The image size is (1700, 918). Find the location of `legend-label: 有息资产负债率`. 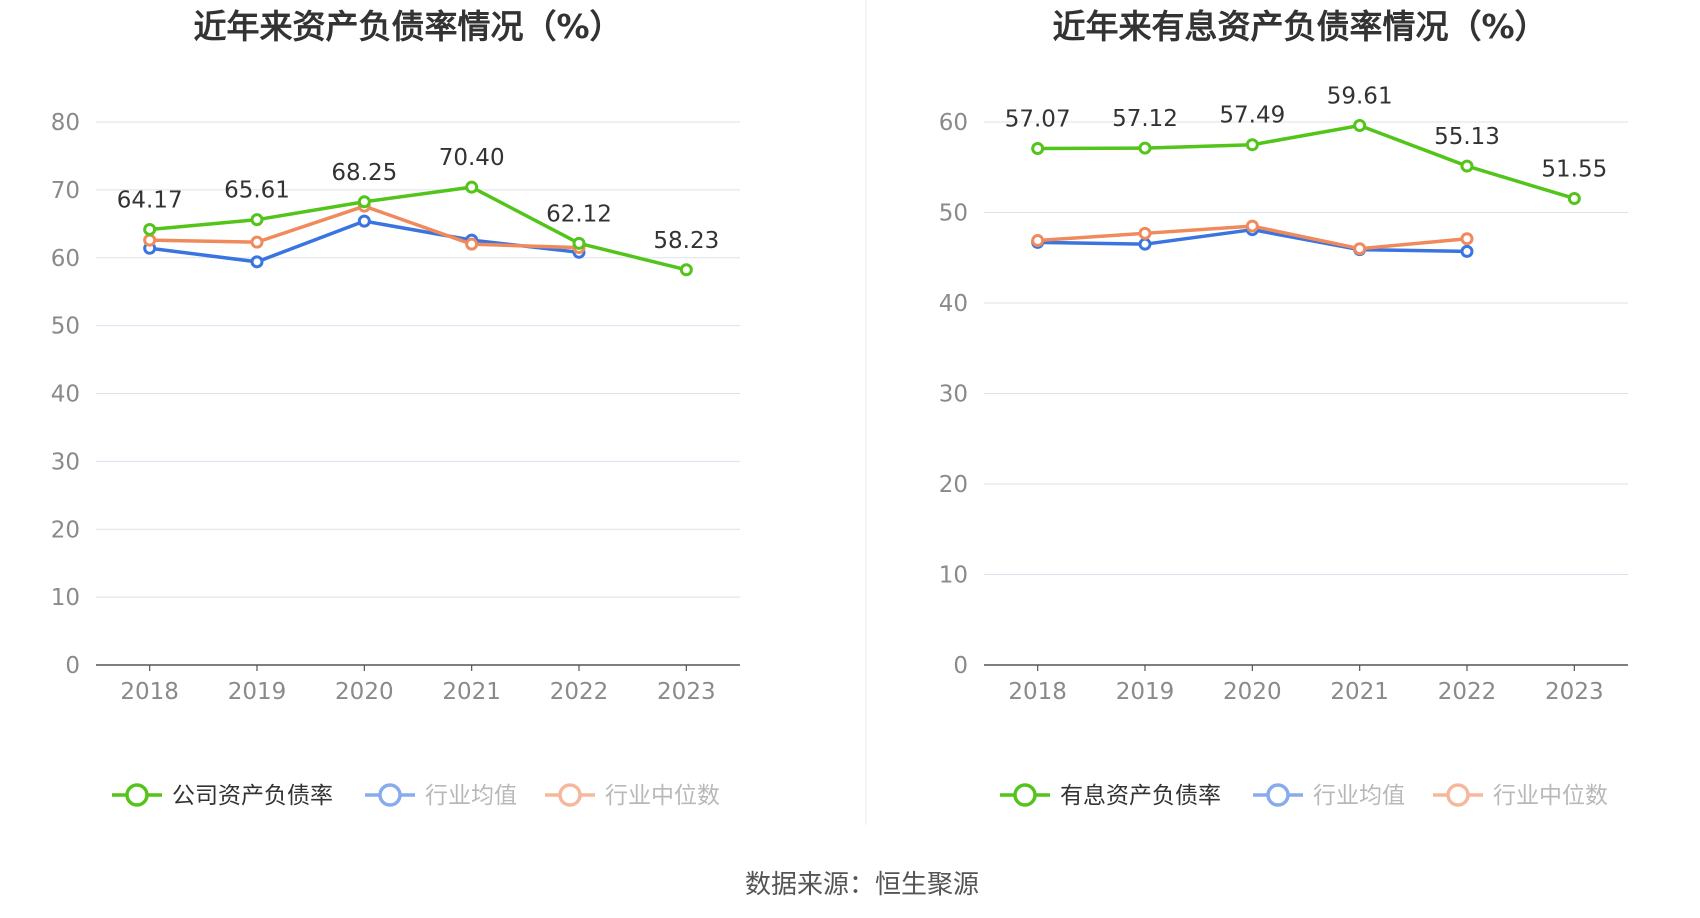

legend-label: 有息资产负债率 is located at coordinates (1140, 796).